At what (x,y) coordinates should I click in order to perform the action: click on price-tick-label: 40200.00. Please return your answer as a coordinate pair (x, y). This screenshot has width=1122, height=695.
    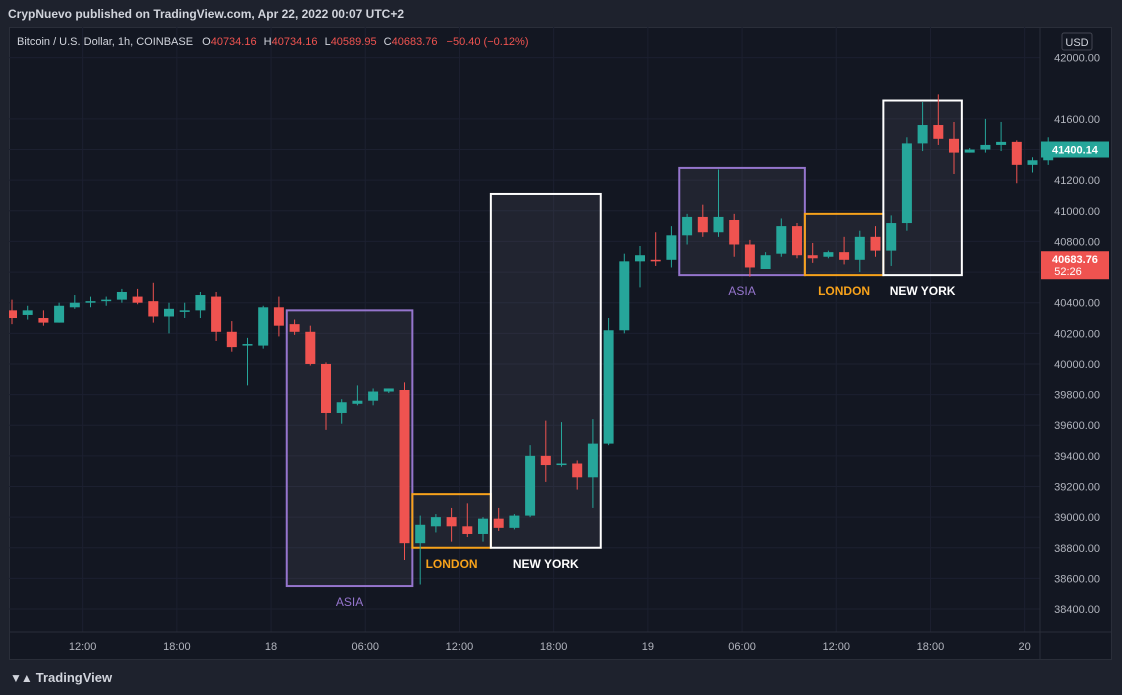
    Looking at the image, I should click on (1077, 334).